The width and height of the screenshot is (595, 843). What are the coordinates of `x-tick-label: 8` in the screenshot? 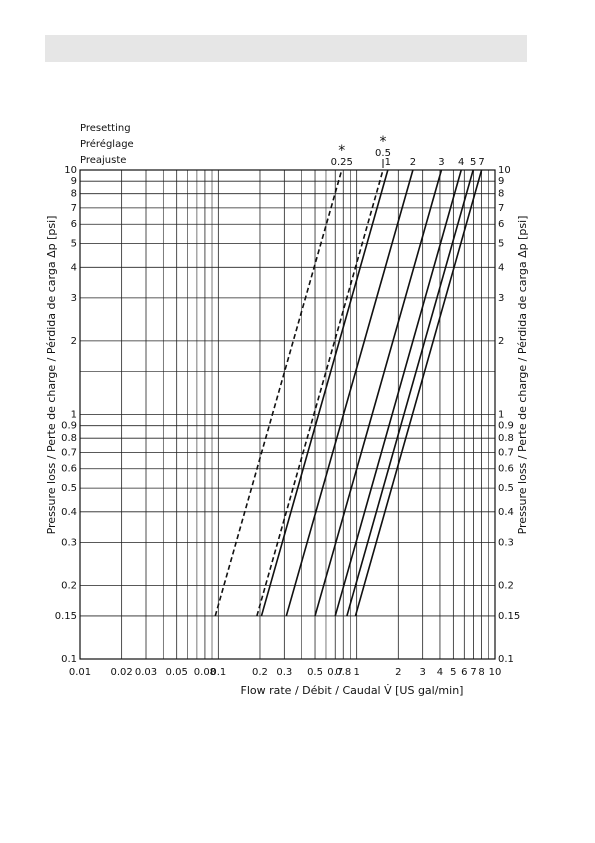 It's located at (481, 672).